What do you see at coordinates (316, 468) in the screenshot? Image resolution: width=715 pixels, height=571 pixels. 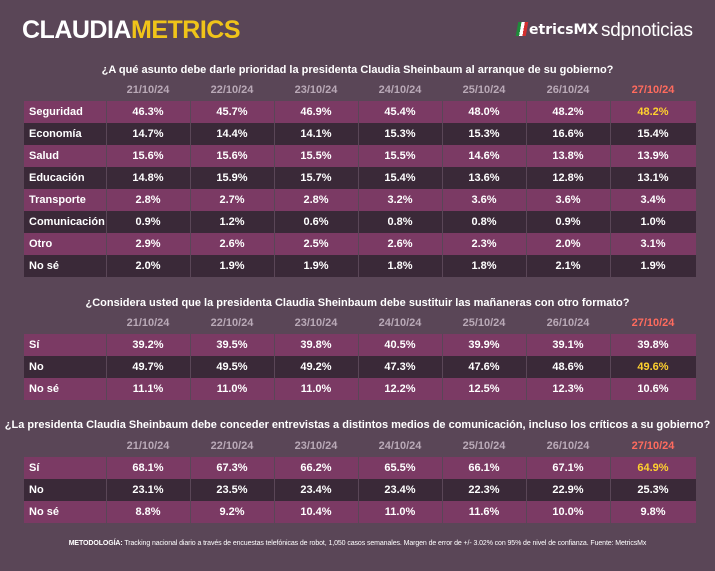 I see `value-cell: 66.2%` at bounding box center [316, 468].